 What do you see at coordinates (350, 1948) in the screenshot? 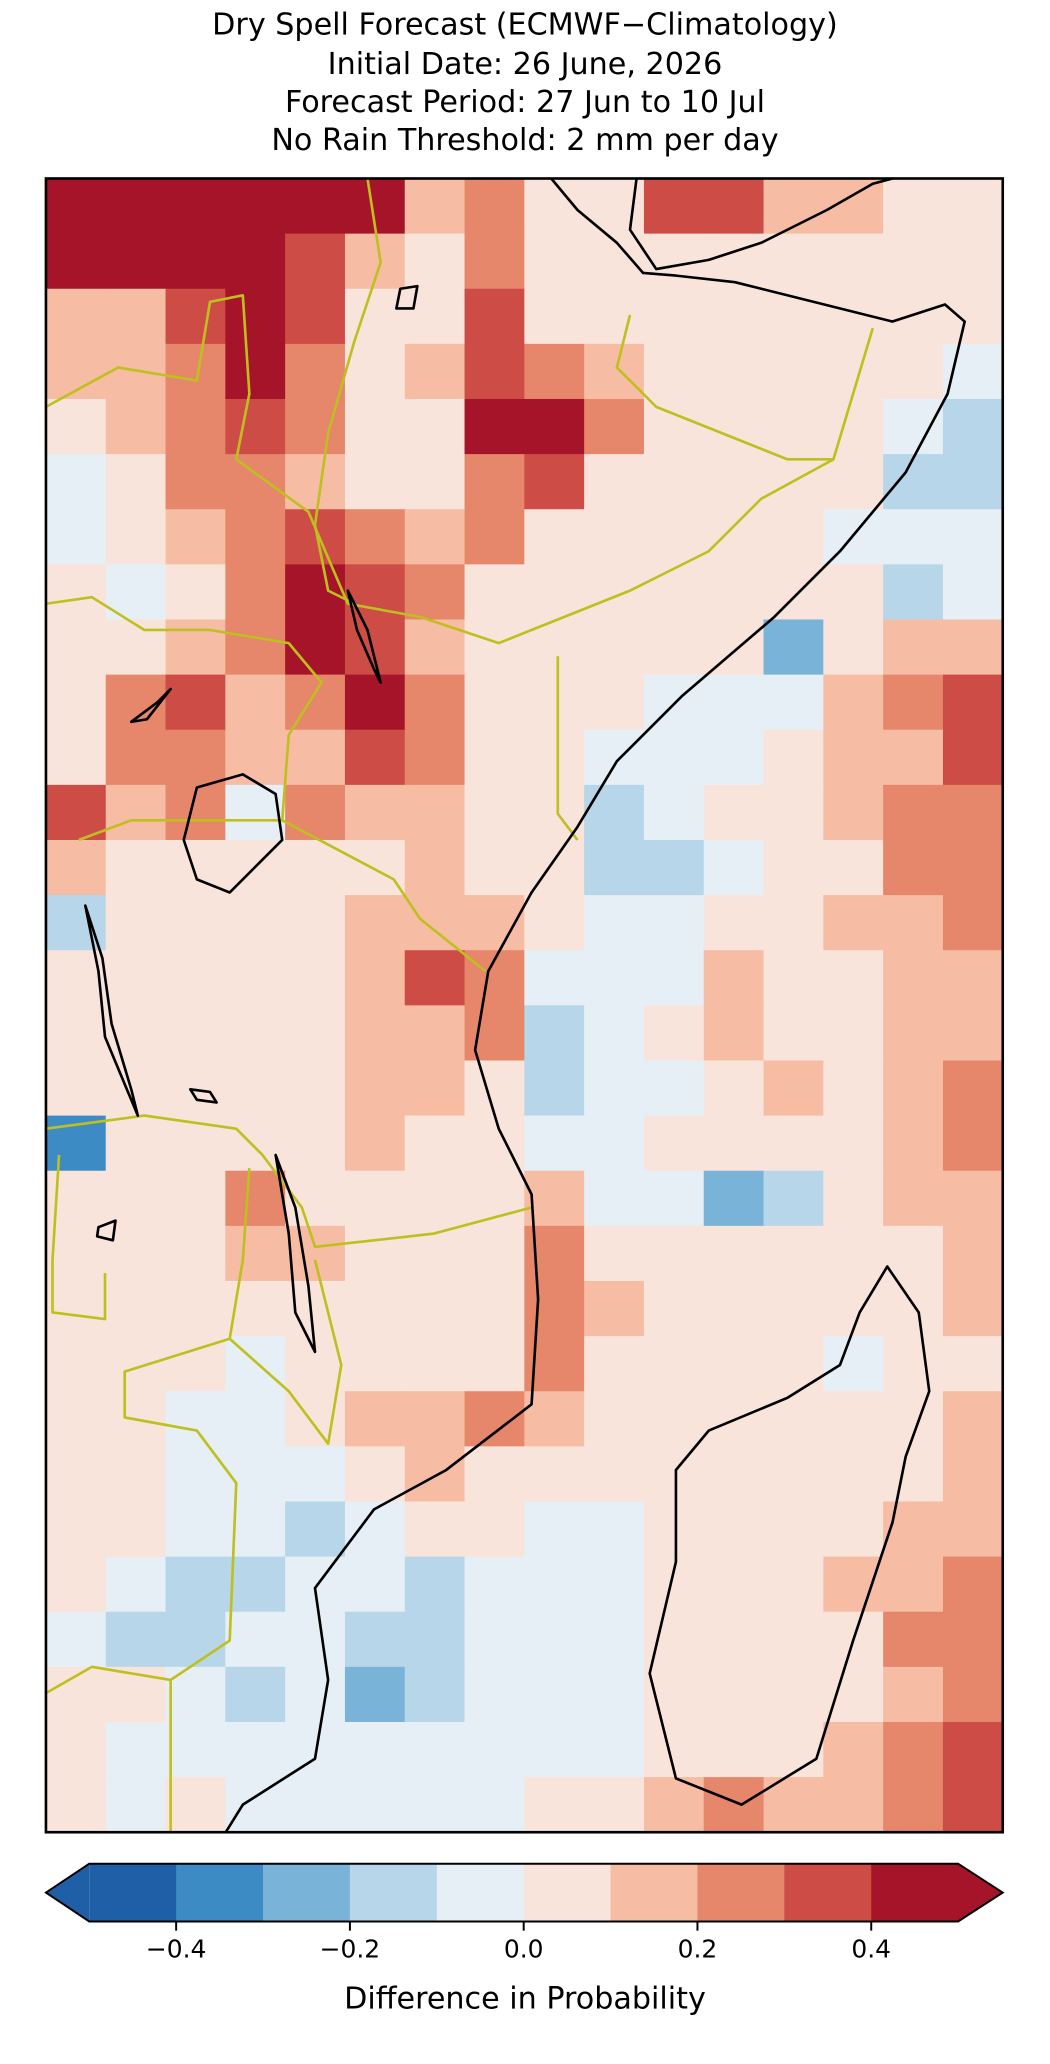
I see `colorbar-tick-label: −0.2` at bounding box center [350, 1948].